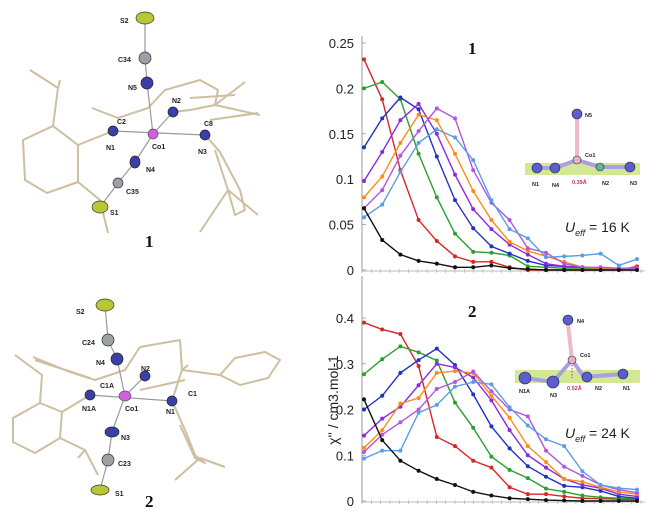 Image resolution: width=650 pixels, height=520 pixels. Describe the element at coordinates (626, 389) in the screenshot. I see `inset-atom-label: N1` at that location.